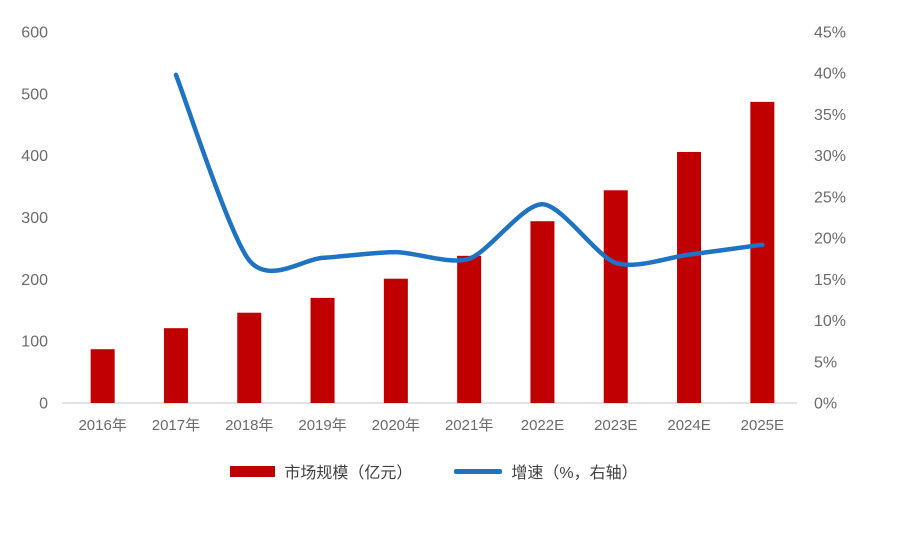  I want to click on bar-2022E, so click(542, 312).